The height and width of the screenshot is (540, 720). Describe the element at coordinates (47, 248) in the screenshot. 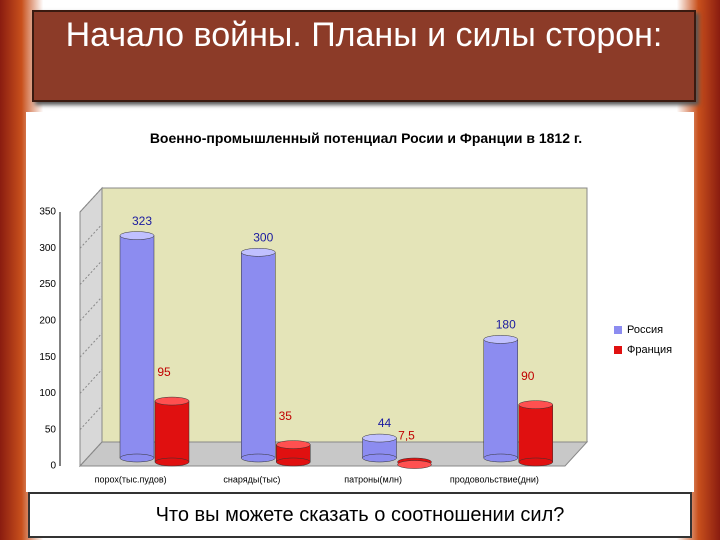

I see `y-tick-label: 300` at that location.